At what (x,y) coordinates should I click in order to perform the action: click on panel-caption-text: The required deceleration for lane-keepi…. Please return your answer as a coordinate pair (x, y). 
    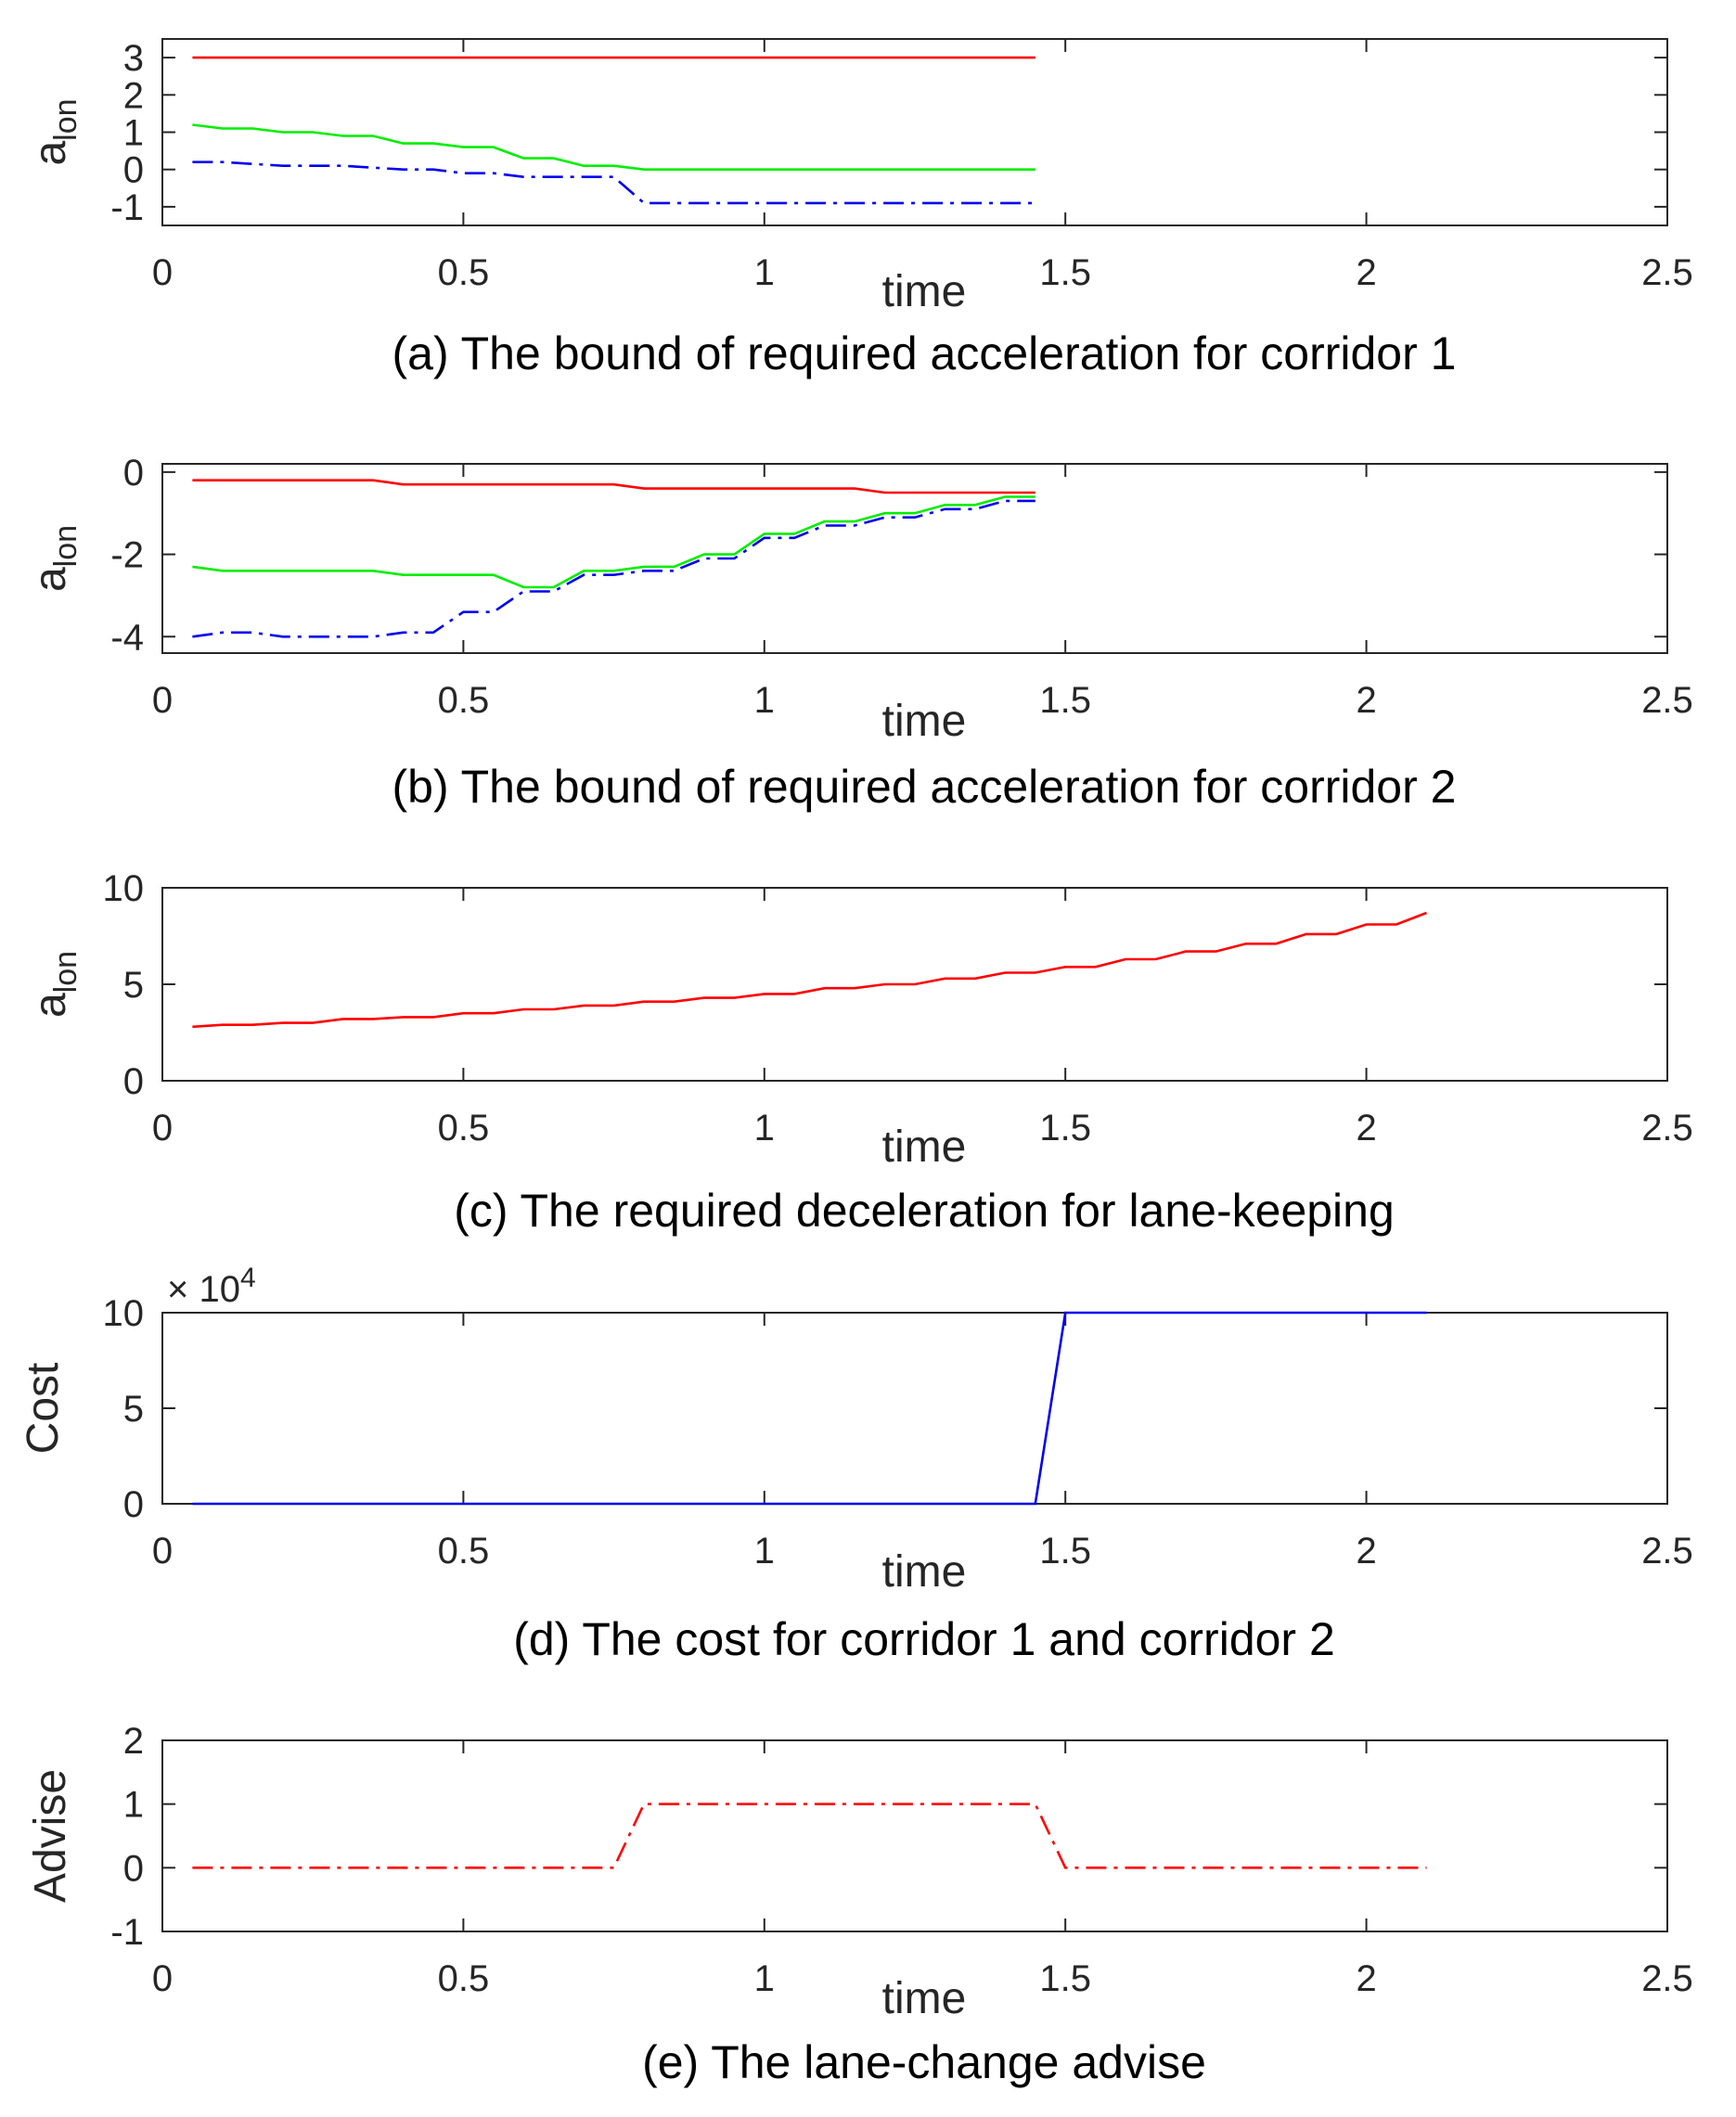
    Looking at the image, I should click on (958, 1211).